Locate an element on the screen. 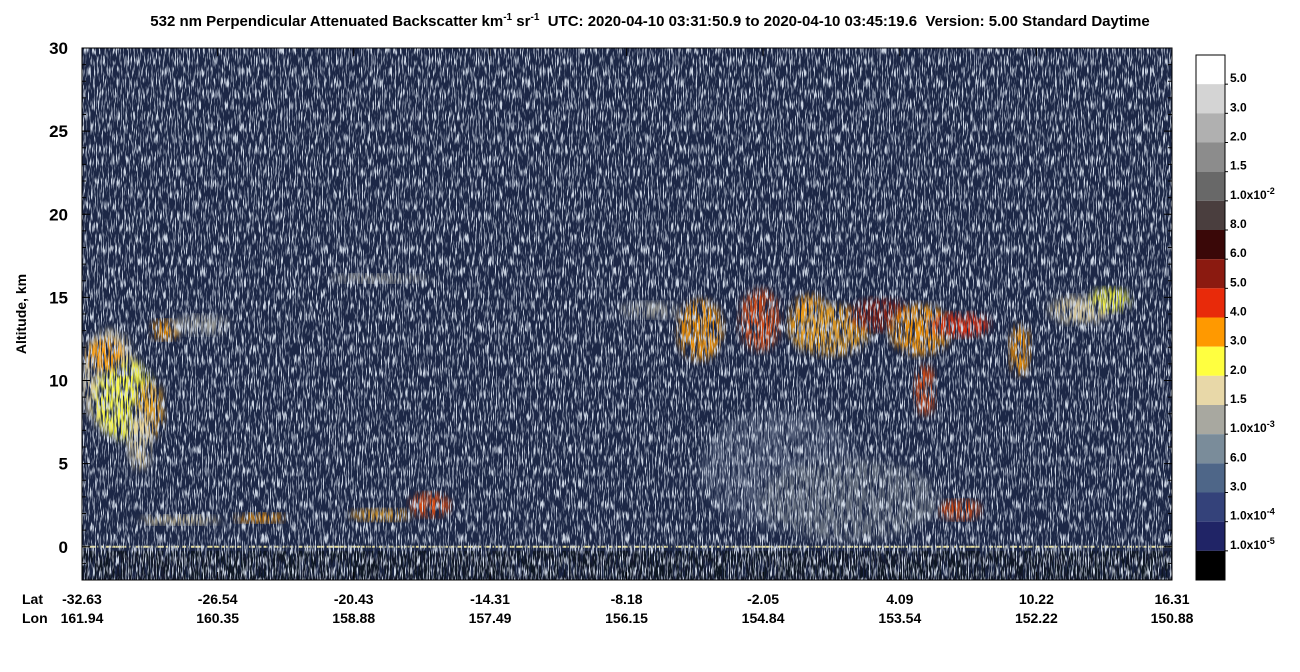 This screenshot has height=672, width=1300. y-tick-label: 30 is located at coordinates (58, 48).